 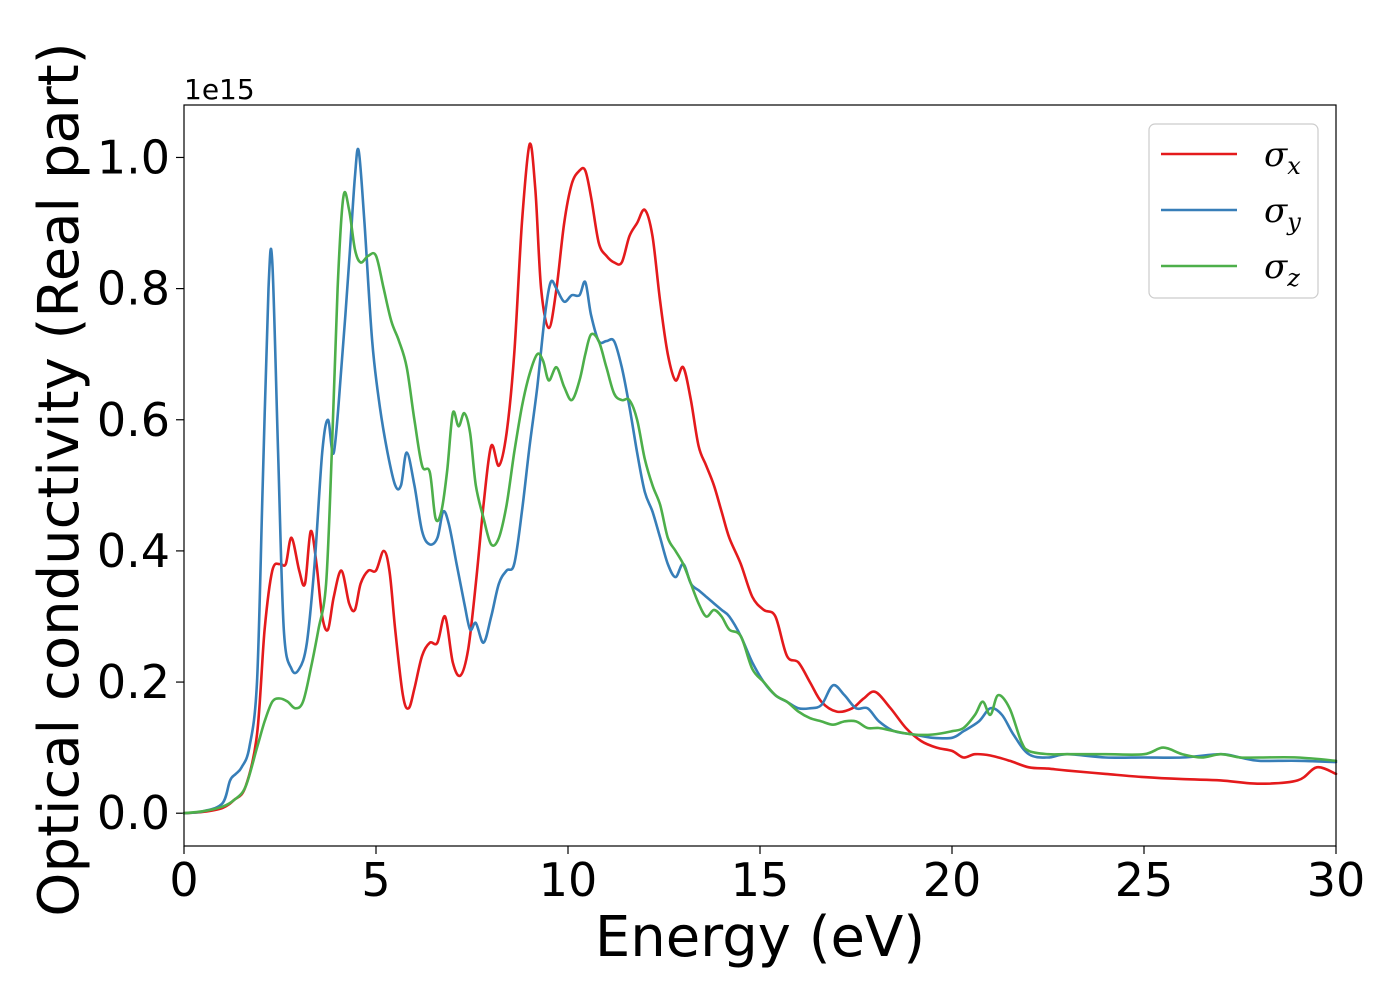 I want to click on legend-label: σx, so click(x=1282, y=157).